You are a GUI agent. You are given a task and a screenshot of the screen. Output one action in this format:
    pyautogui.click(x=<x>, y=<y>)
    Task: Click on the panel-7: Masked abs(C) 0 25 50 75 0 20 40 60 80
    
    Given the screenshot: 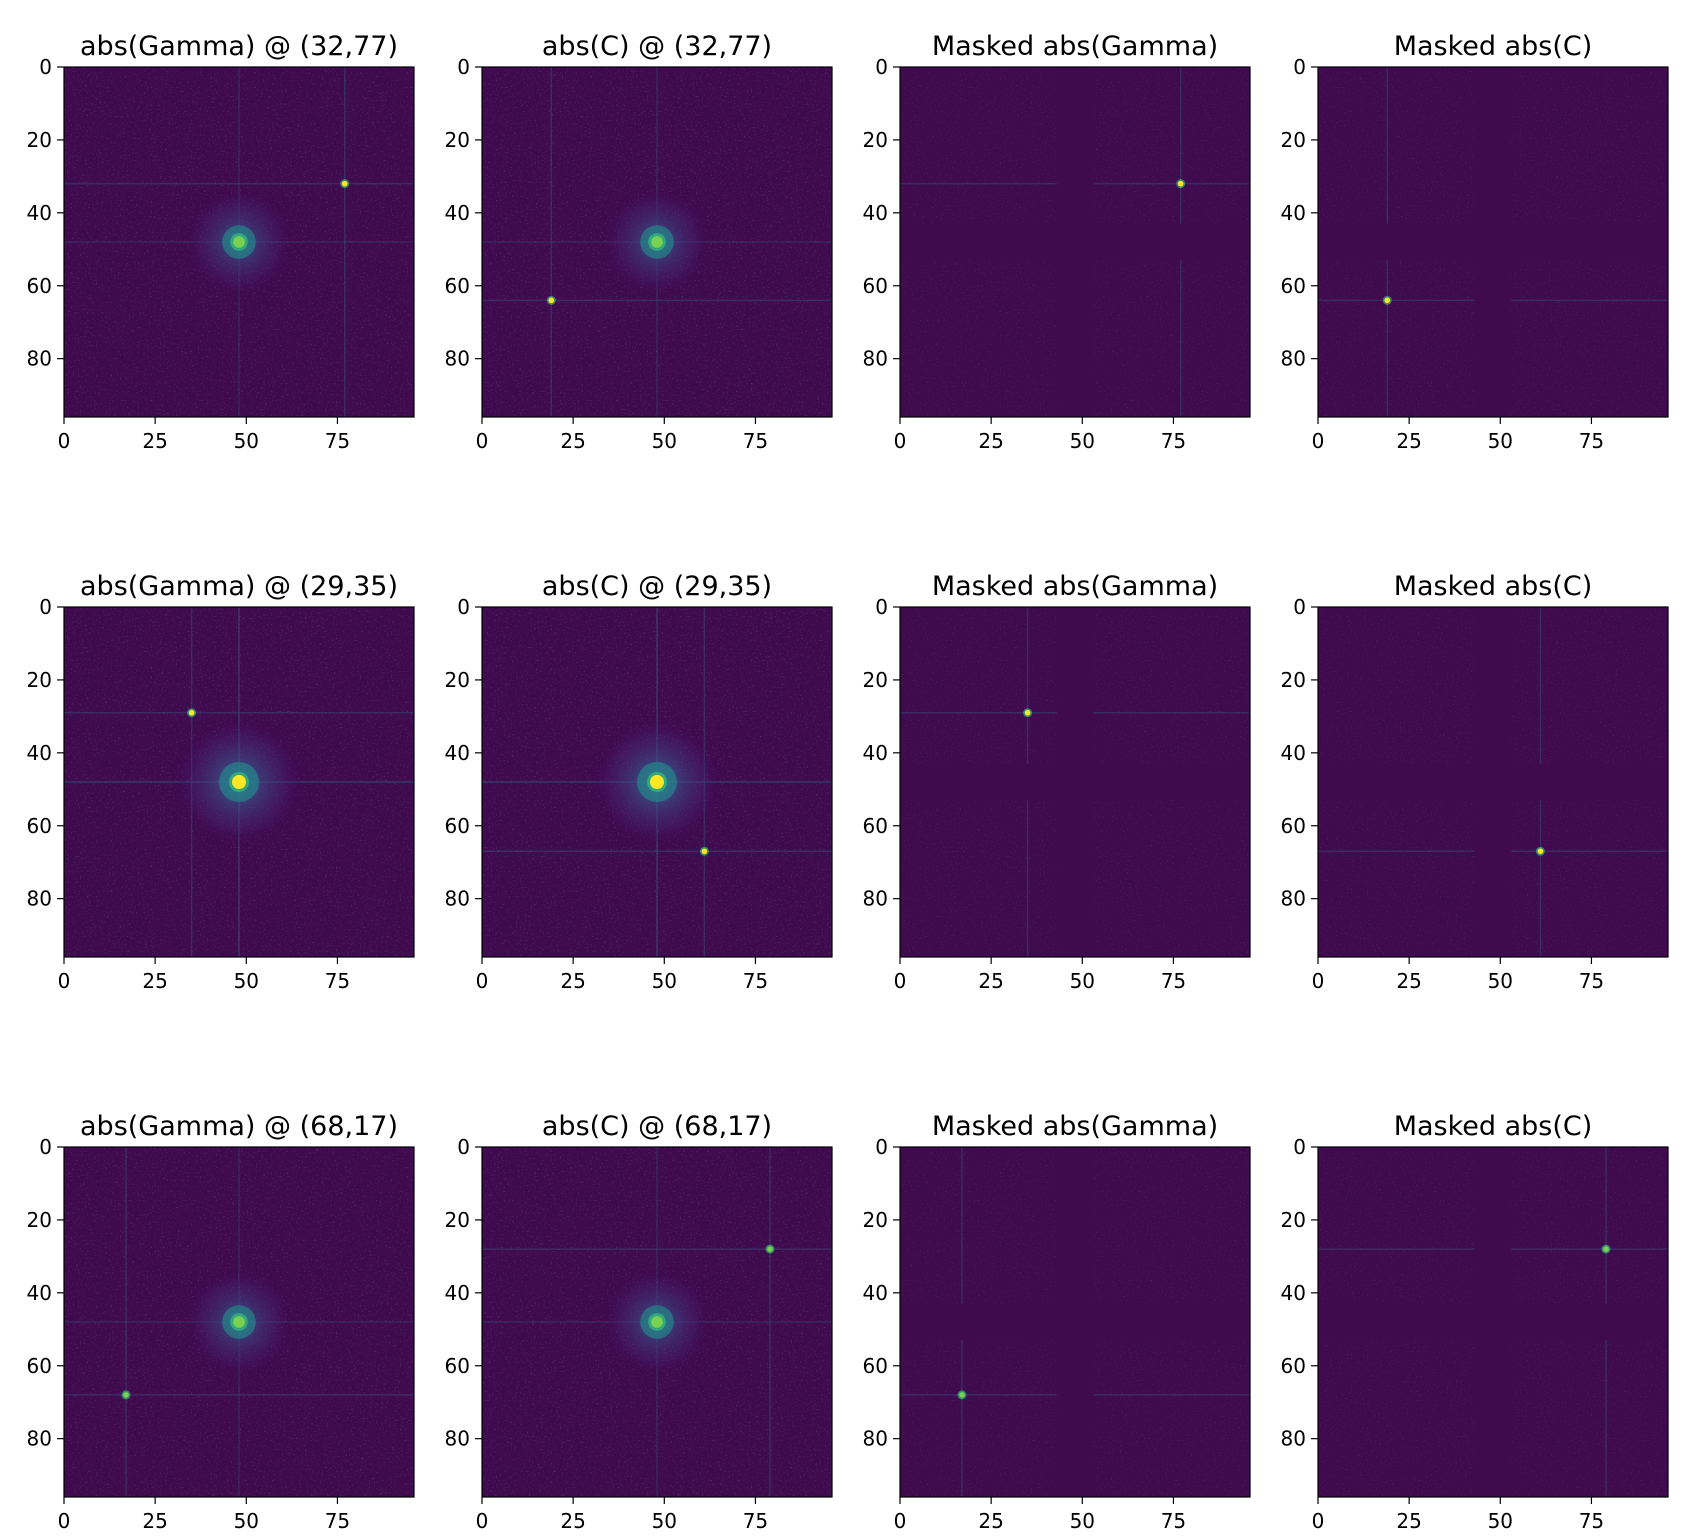 What is the action you would take?
    pyautogui.click(x=1475, y=782)
    